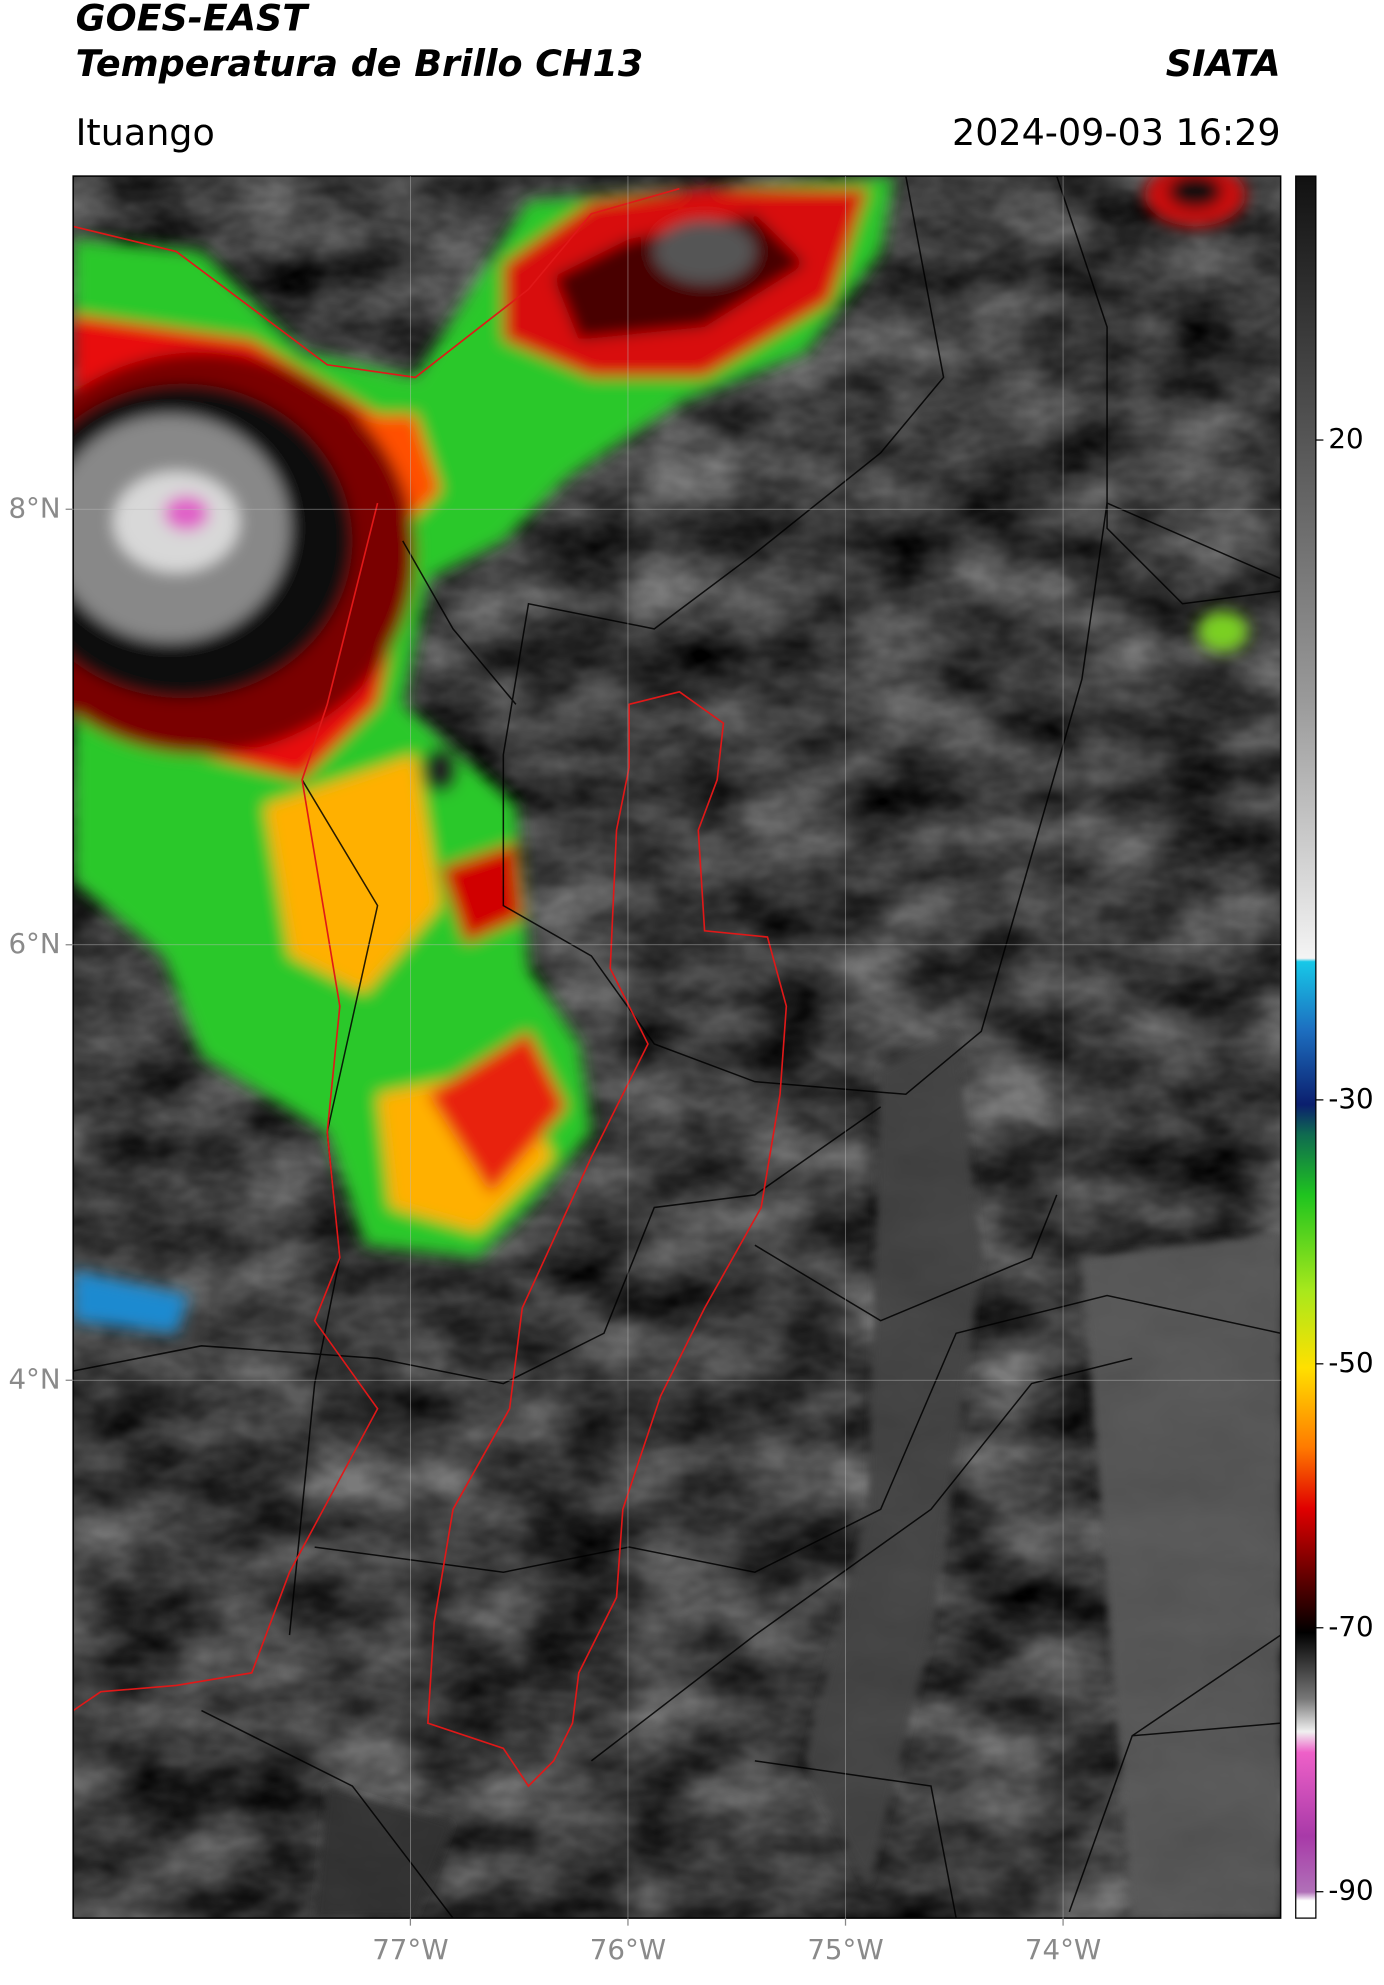 This screenshot has width=1384, height=1985. Describe the element at coordinates (1345, 438) in the screenshot. I see `colorbar-tick-label: 20` at that location.